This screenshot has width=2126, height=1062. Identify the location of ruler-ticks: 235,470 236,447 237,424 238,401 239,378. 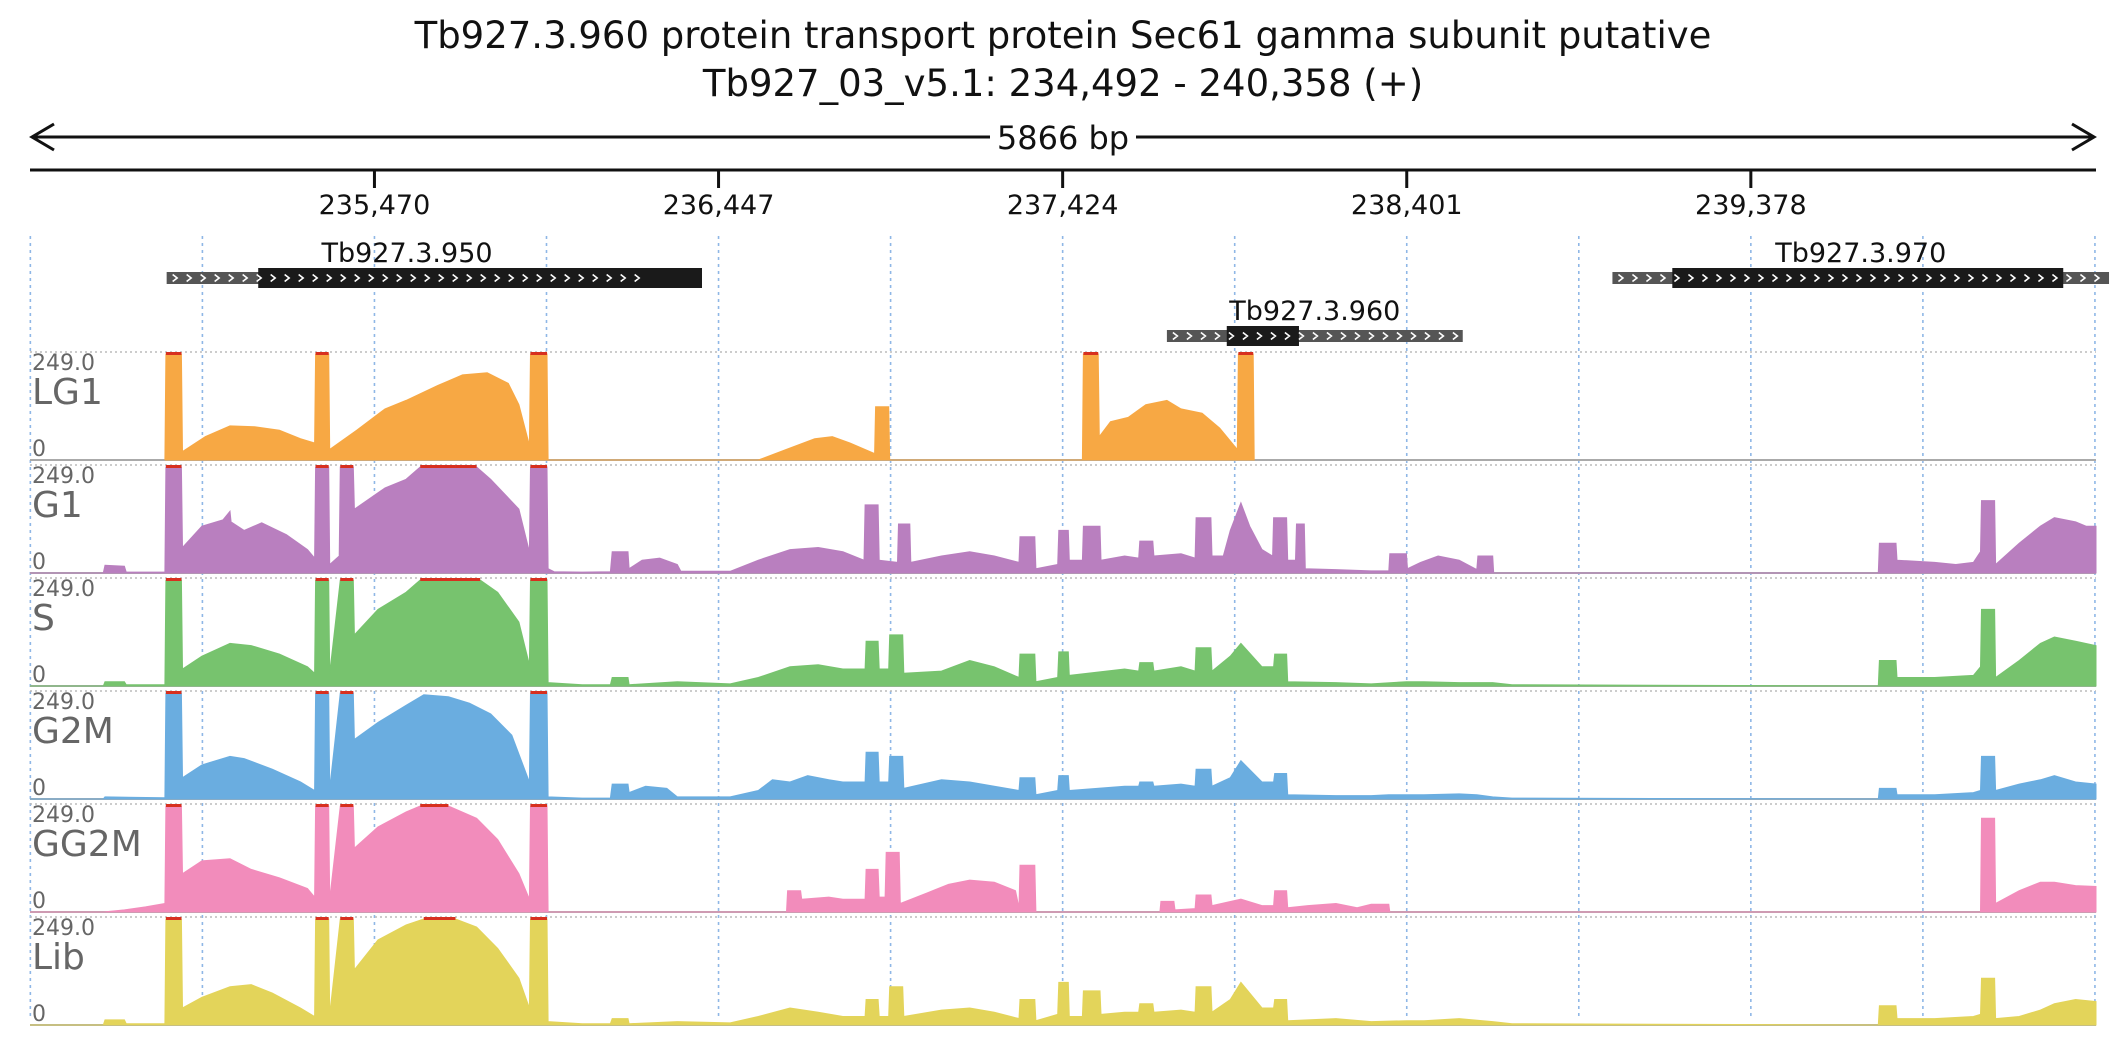
(1063, 195).